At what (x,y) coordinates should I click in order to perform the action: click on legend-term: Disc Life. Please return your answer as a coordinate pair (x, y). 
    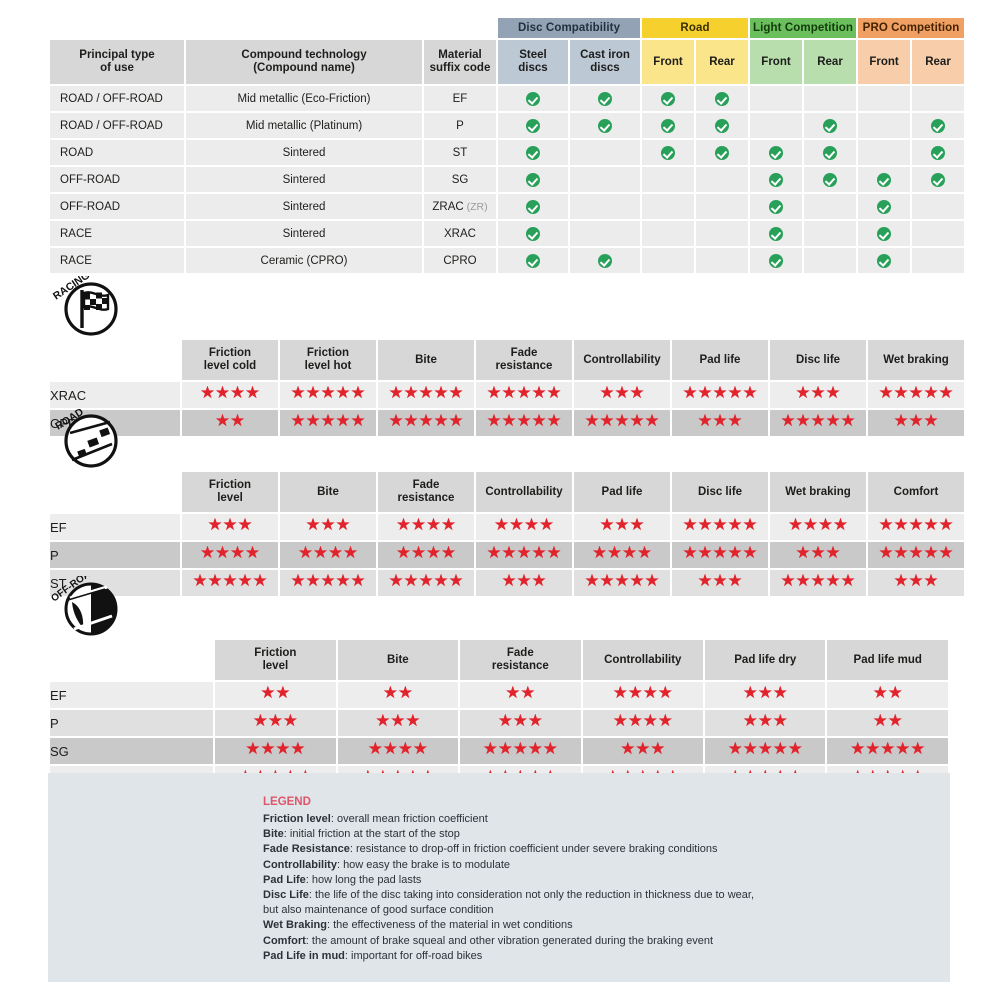
    Looking at the image, I should click on (286, 895).